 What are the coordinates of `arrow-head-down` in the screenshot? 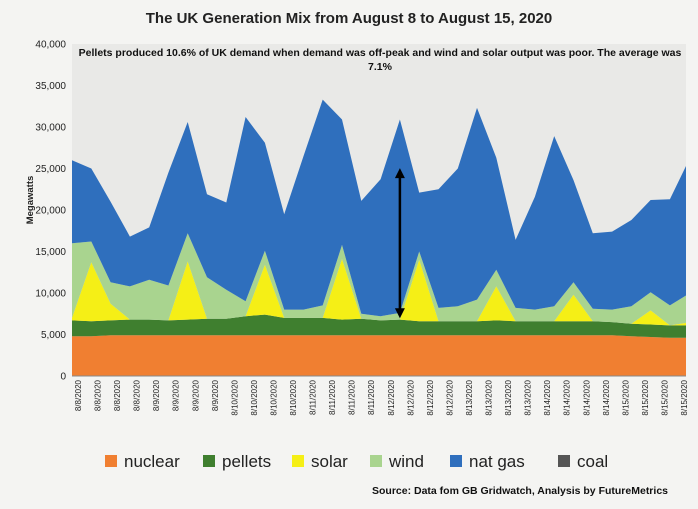 It's located at (399, 313).